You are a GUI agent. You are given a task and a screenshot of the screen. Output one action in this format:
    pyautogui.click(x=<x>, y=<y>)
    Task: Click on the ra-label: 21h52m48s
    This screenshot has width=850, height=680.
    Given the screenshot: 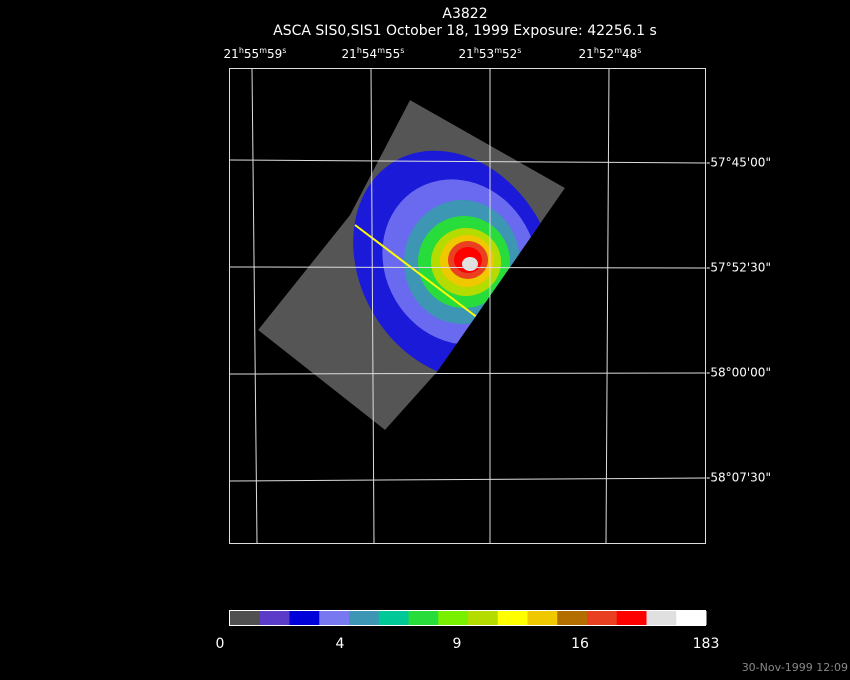 What is the action you would take?
    pyautogui.click(x=610, y=53)
    